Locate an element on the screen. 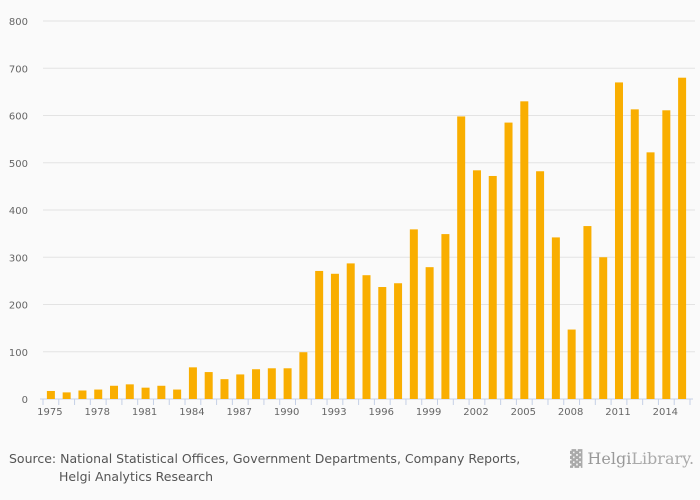 The height and width of the screenshot is (500, 700). y-tick-label: 600 is located at coordinates (18, 117).